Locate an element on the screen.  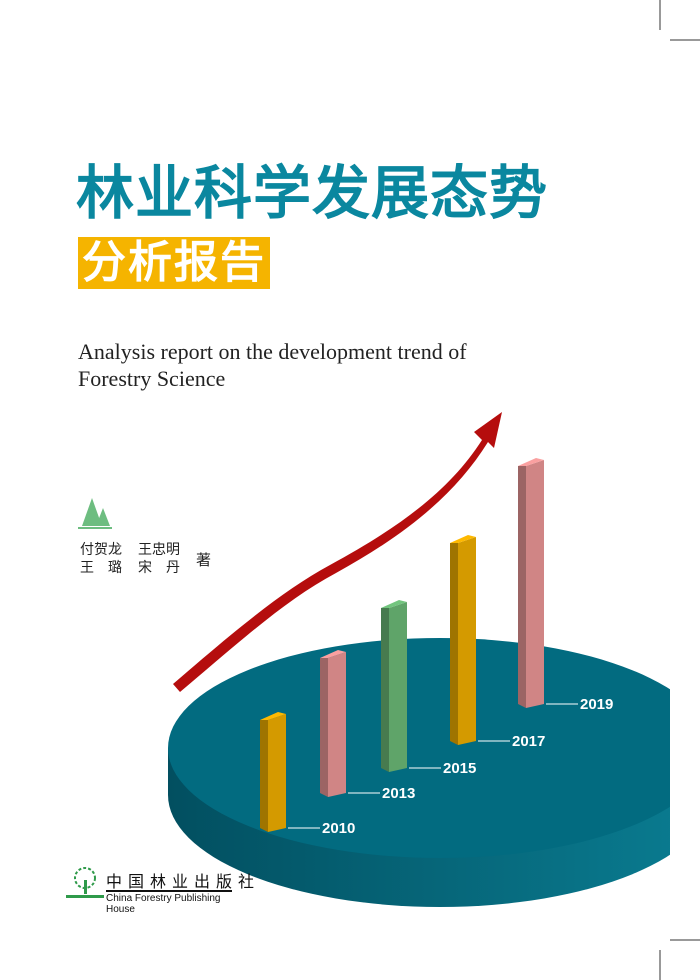
author-list: 付贺龙 王忠明 王 璐宋 丹 is located at coordinates (130, 559).